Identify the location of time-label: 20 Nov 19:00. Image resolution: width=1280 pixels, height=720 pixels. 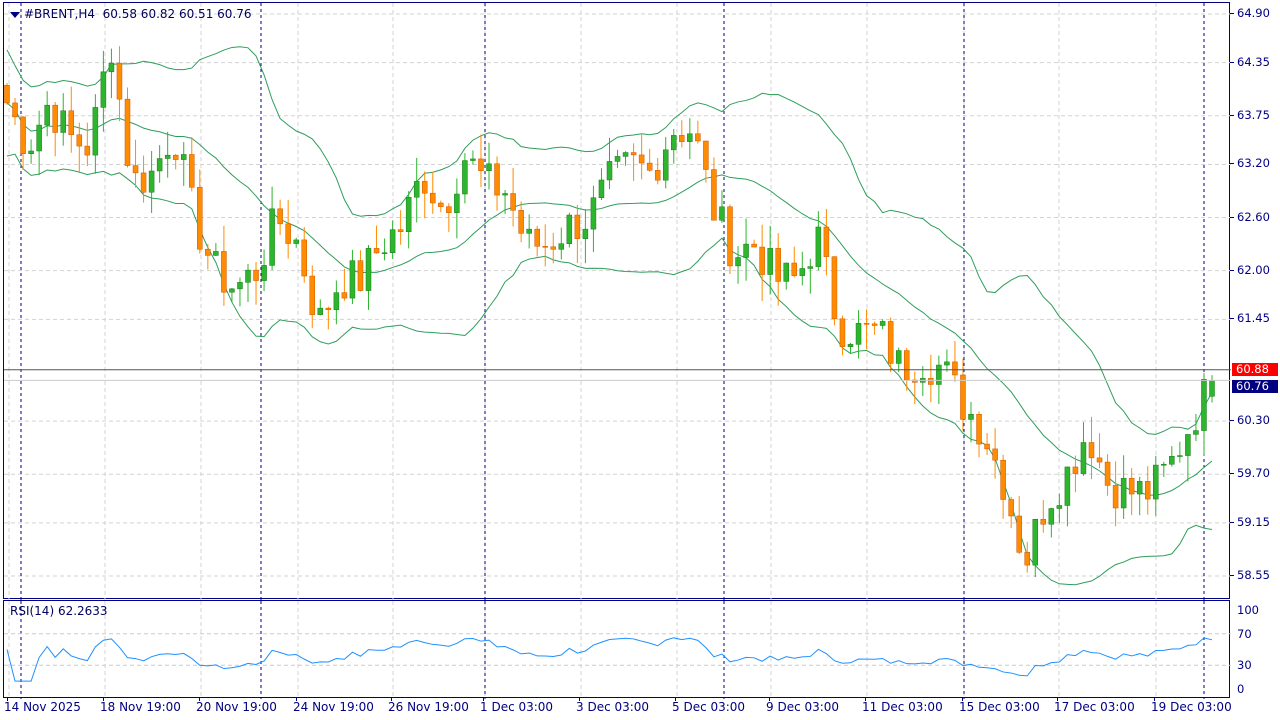
(236, 707).